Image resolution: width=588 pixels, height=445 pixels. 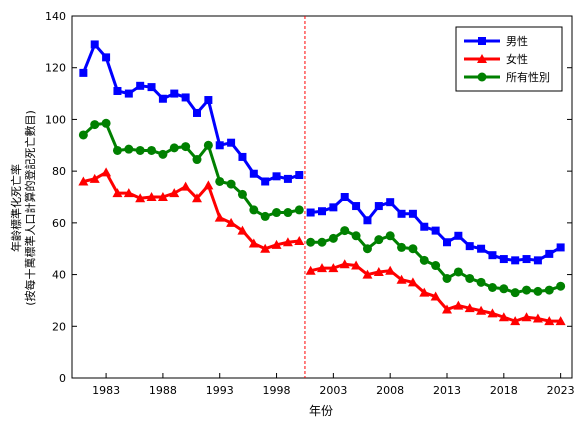 What do you see at coordinates (163, 390) in the screenshot?
I see `x-tick-label: 1988` at bounding box center [163, 390].